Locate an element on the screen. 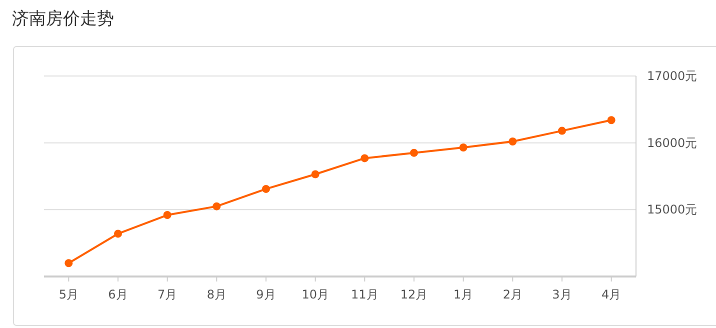 Image resolution: width=716 pixels, height=328 pixels. chart-title: 济南房价走势 is located at coordinates (63, 19).